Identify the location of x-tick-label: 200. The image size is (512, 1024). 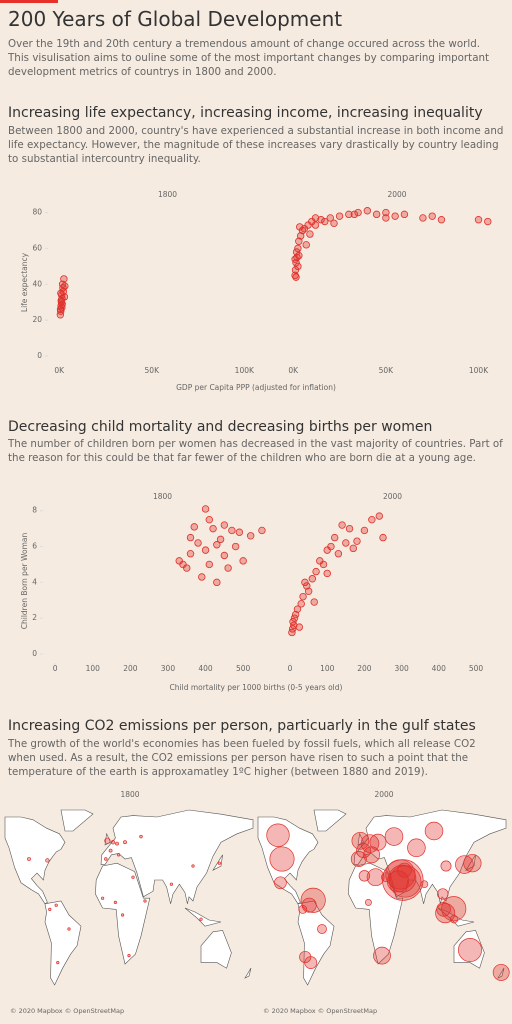
(364, 668).